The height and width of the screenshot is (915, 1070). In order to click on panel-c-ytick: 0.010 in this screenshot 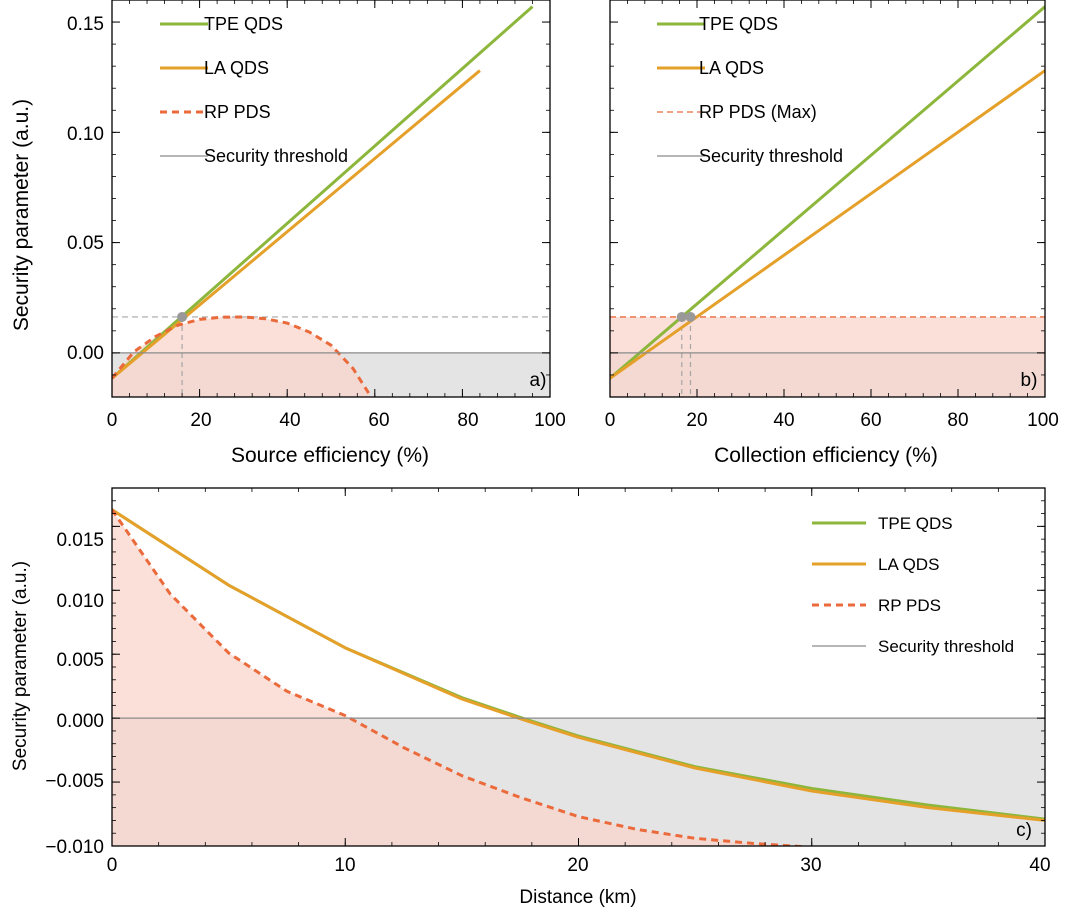, I will do `click(80, 601)`.